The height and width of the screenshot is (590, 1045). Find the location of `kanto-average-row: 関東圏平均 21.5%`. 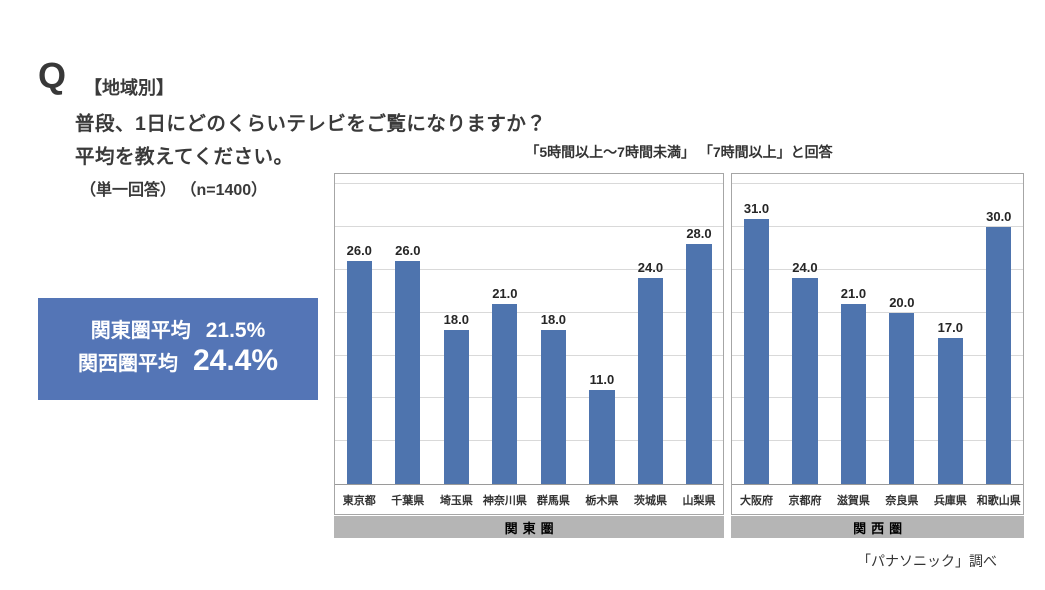

kanto-average-row: 関東圏平均 21.5% is located at coordinates (178, 331).